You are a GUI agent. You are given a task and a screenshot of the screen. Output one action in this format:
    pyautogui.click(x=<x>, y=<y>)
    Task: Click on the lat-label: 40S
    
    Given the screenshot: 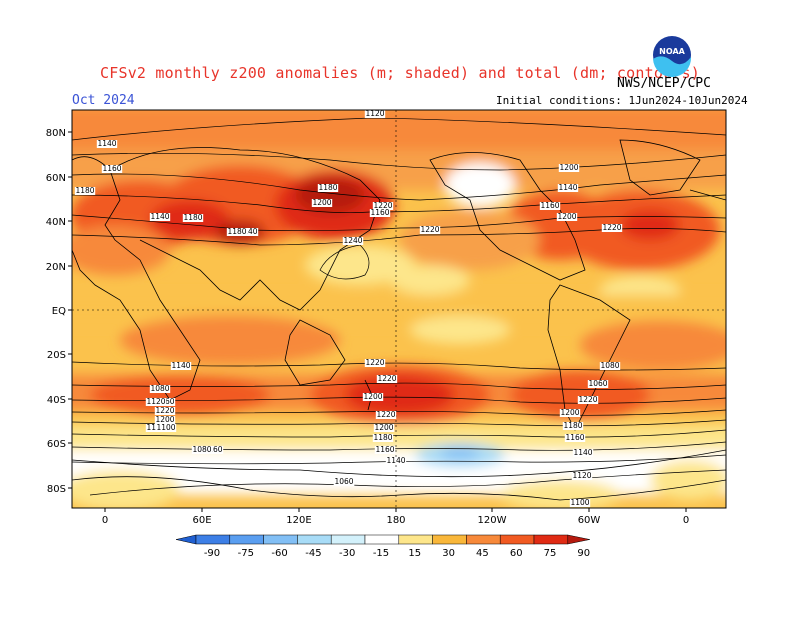 What is the action you would take?
    pyautogui.click(x=56, y=400)
    